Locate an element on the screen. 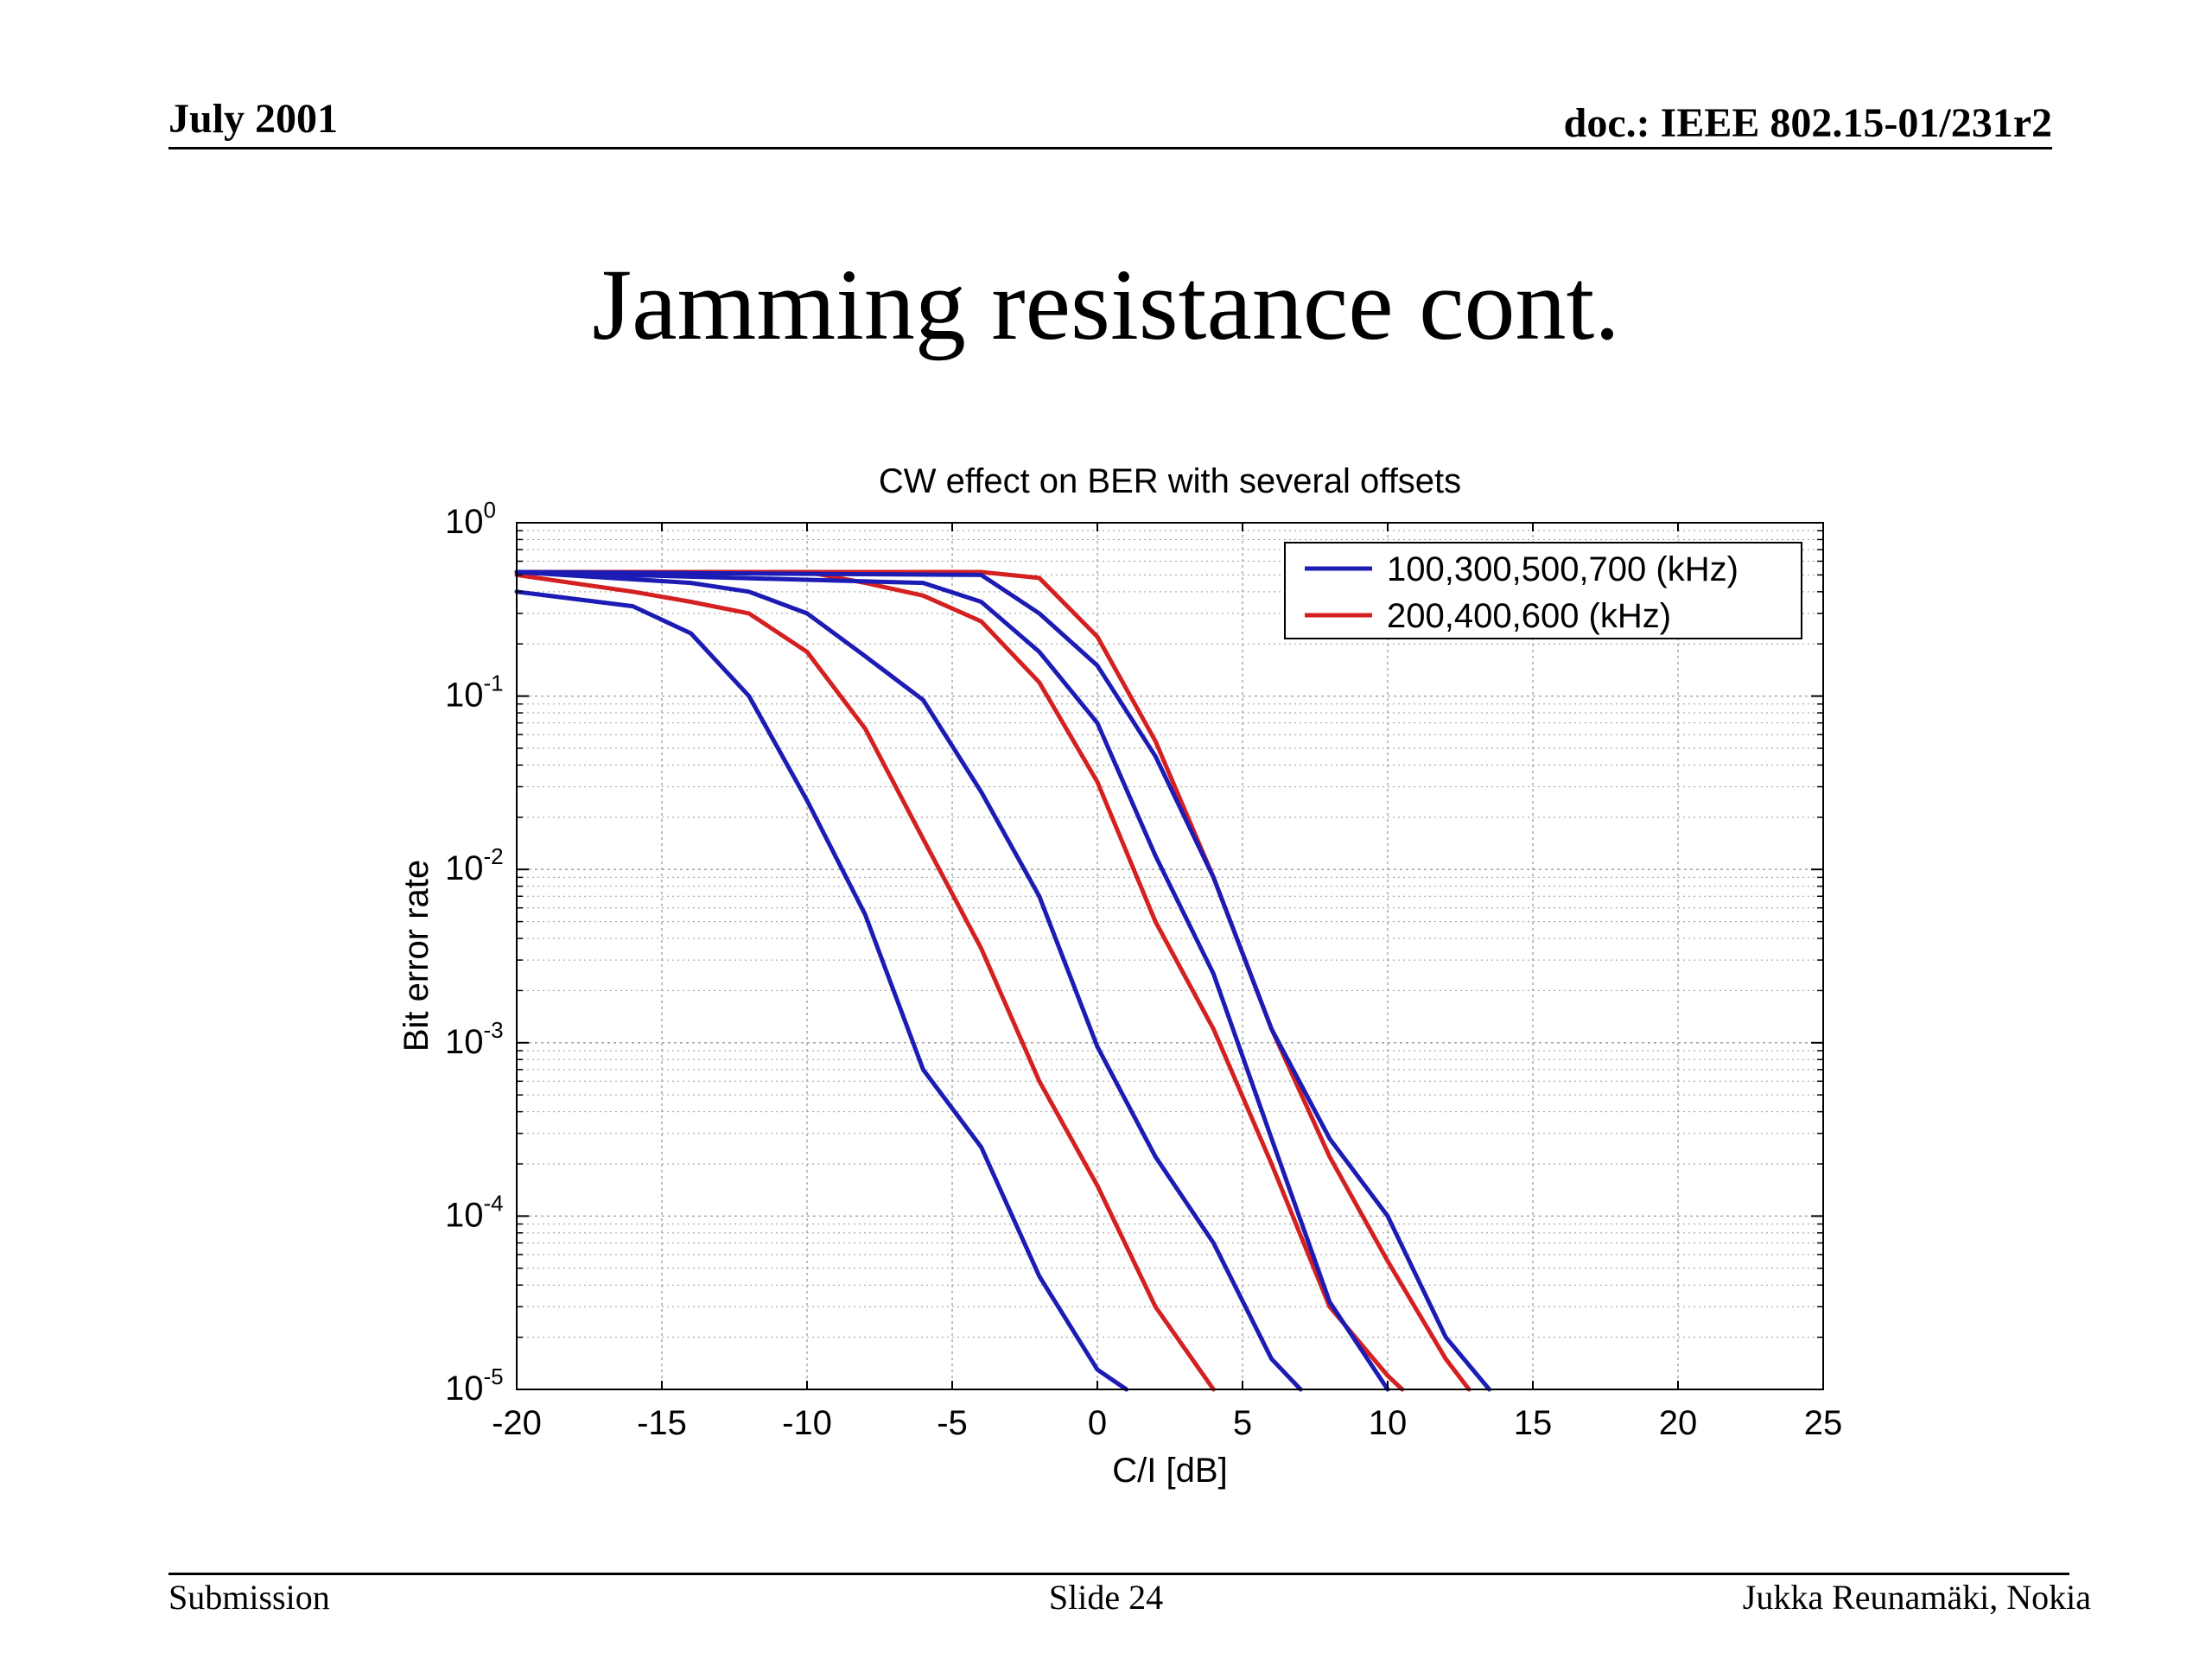  x-tick-label: 5 is located at coordinates (1242, 1423).